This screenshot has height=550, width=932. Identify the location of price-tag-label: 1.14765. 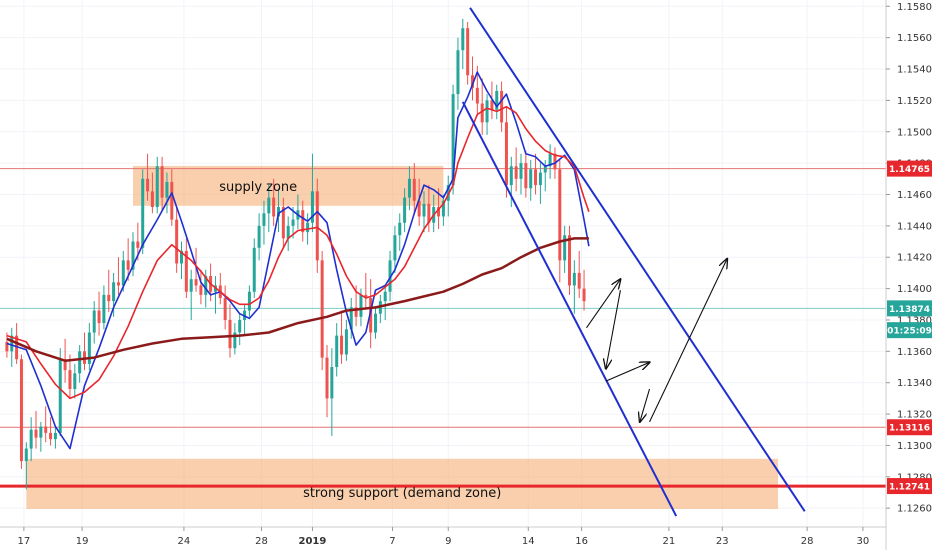
(909, 170).